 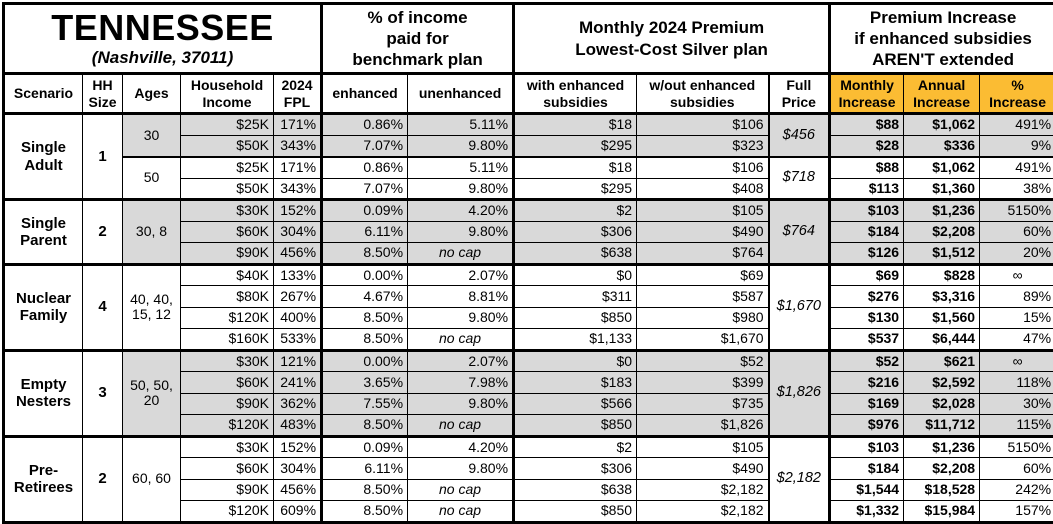 I want to click on cell-annual-increase: $828, so click(x=942, y=275).